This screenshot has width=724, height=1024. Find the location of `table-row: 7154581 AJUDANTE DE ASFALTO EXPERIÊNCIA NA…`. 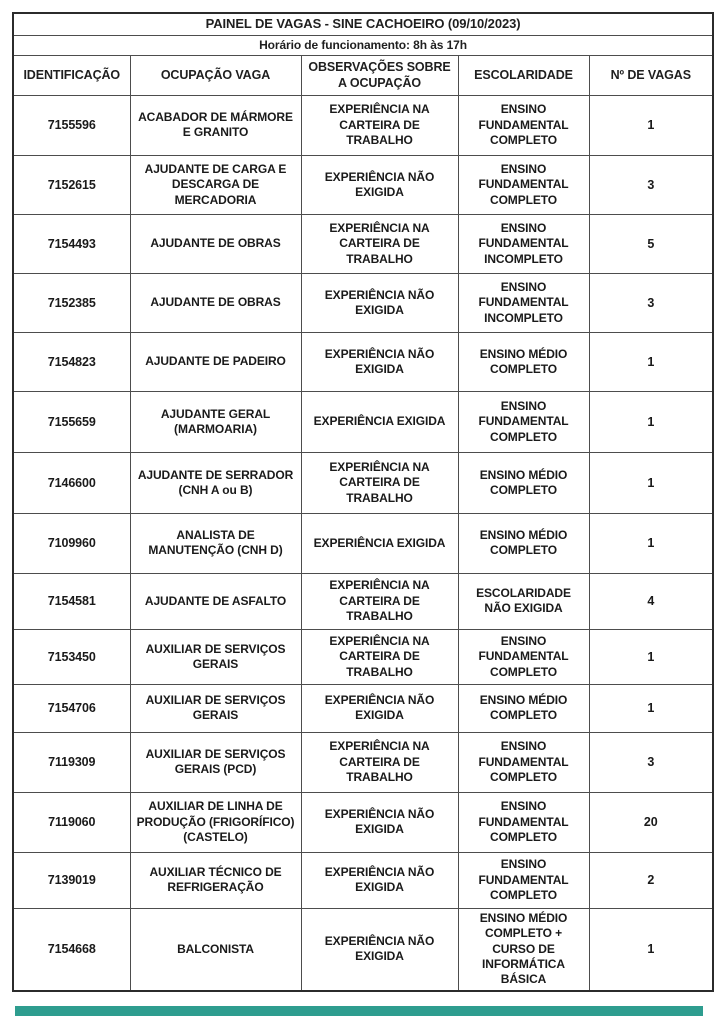

table-row: 7154581 AJUDANTE DE ASFALTO EXPERIÊNCIA NA… is located at coordinates (363, 601).